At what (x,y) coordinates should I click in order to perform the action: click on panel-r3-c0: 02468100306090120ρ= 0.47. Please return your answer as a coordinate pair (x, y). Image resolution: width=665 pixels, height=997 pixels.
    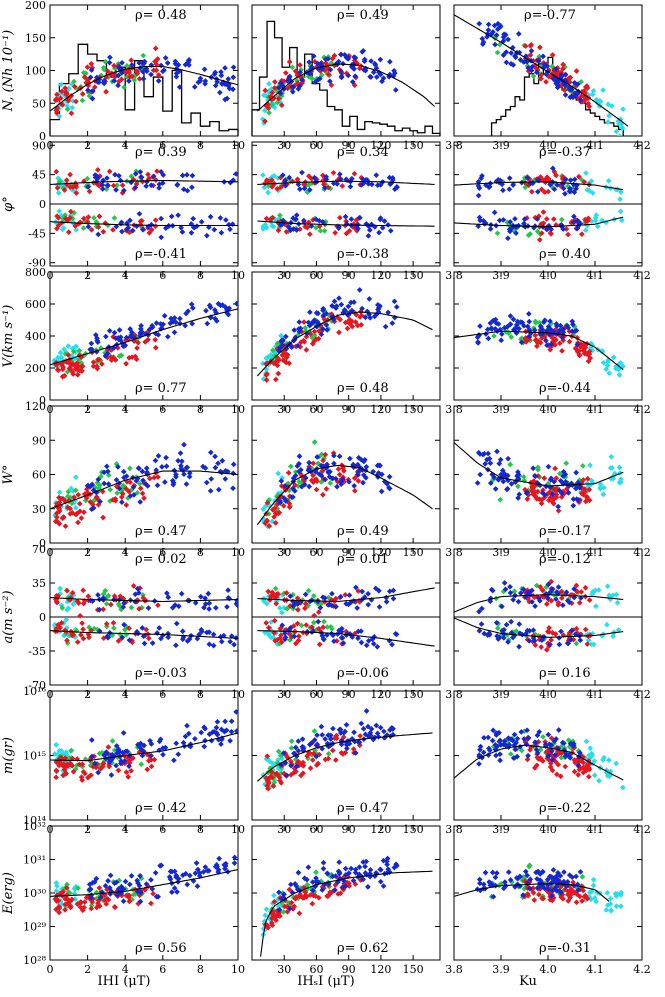
    Looking at the image, I should click on (135, 479).